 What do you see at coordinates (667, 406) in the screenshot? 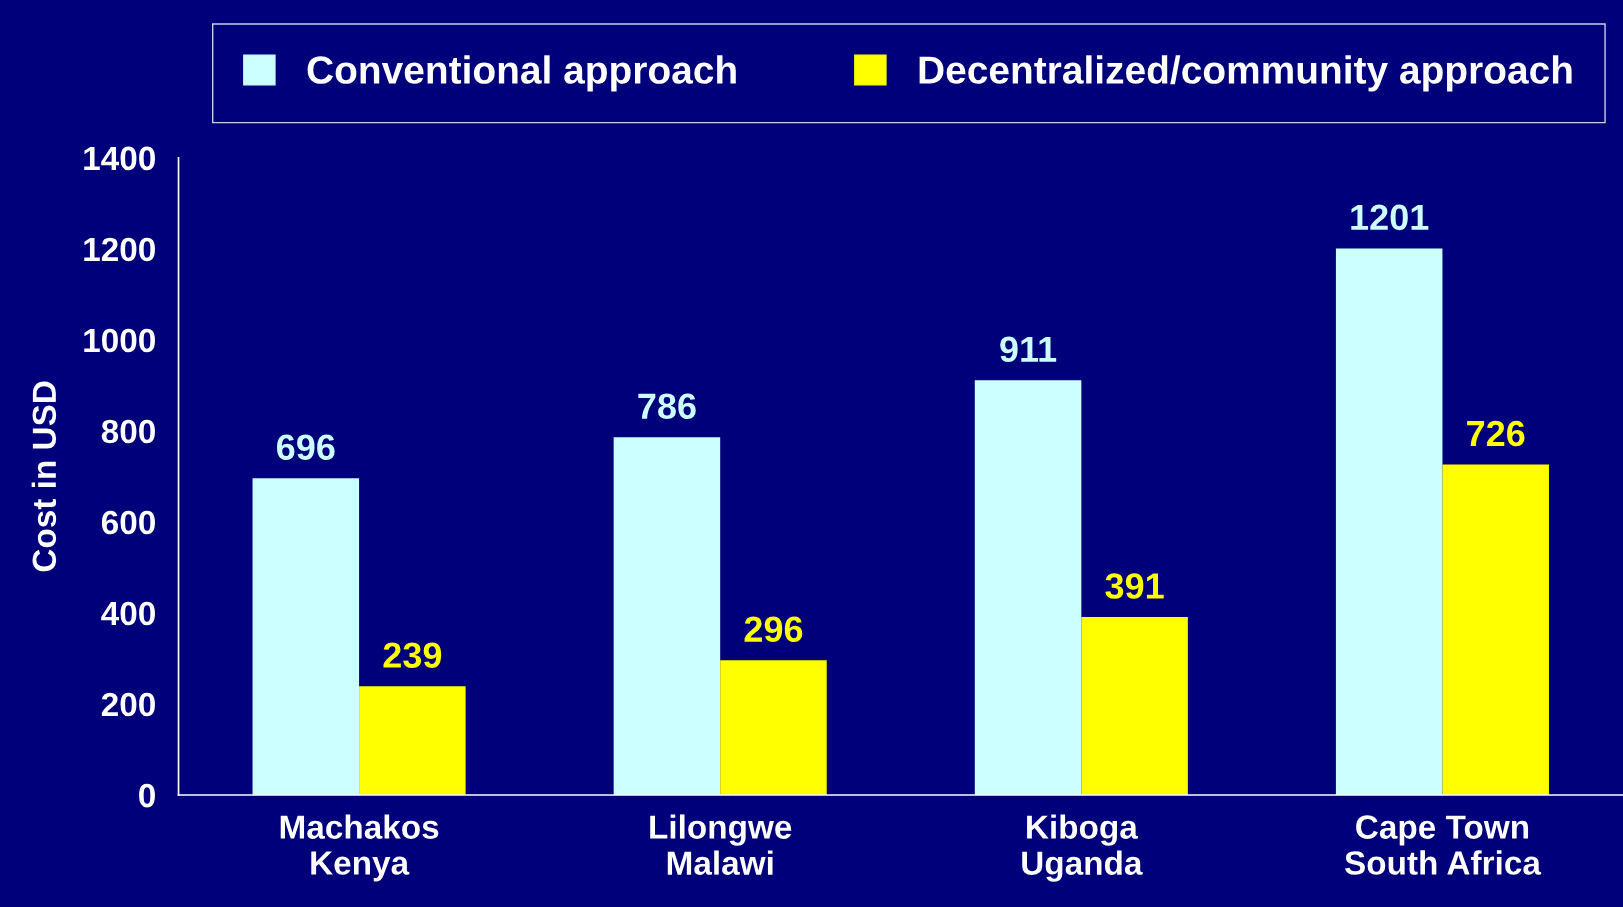
I see `data-label: 786` at bounding box center [667, 406].